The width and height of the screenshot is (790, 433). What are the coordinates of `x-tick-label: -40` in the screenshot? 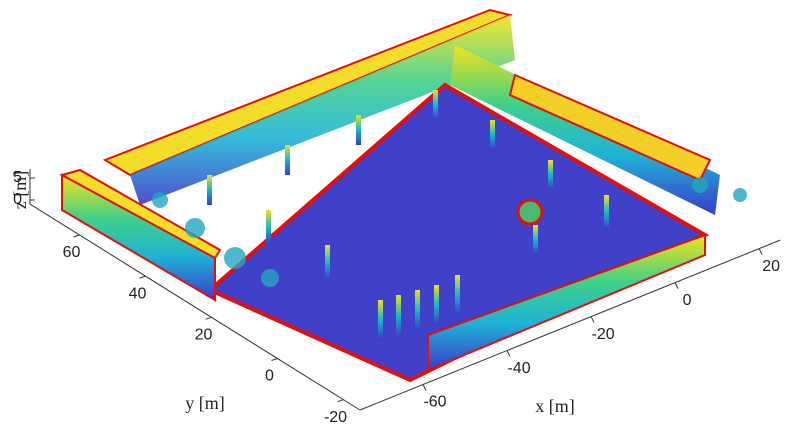 It's located at (518, 368).